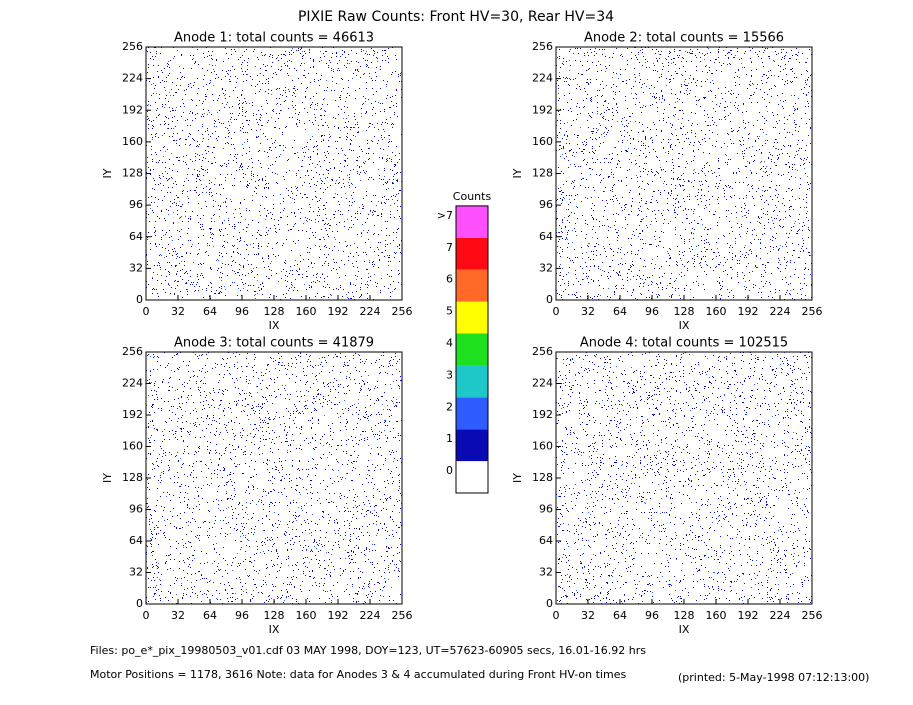  What do you see at coordinates (449, 374) in the screenshot?
I see `colorbar-label: 3` at bounding box center [449, 374].